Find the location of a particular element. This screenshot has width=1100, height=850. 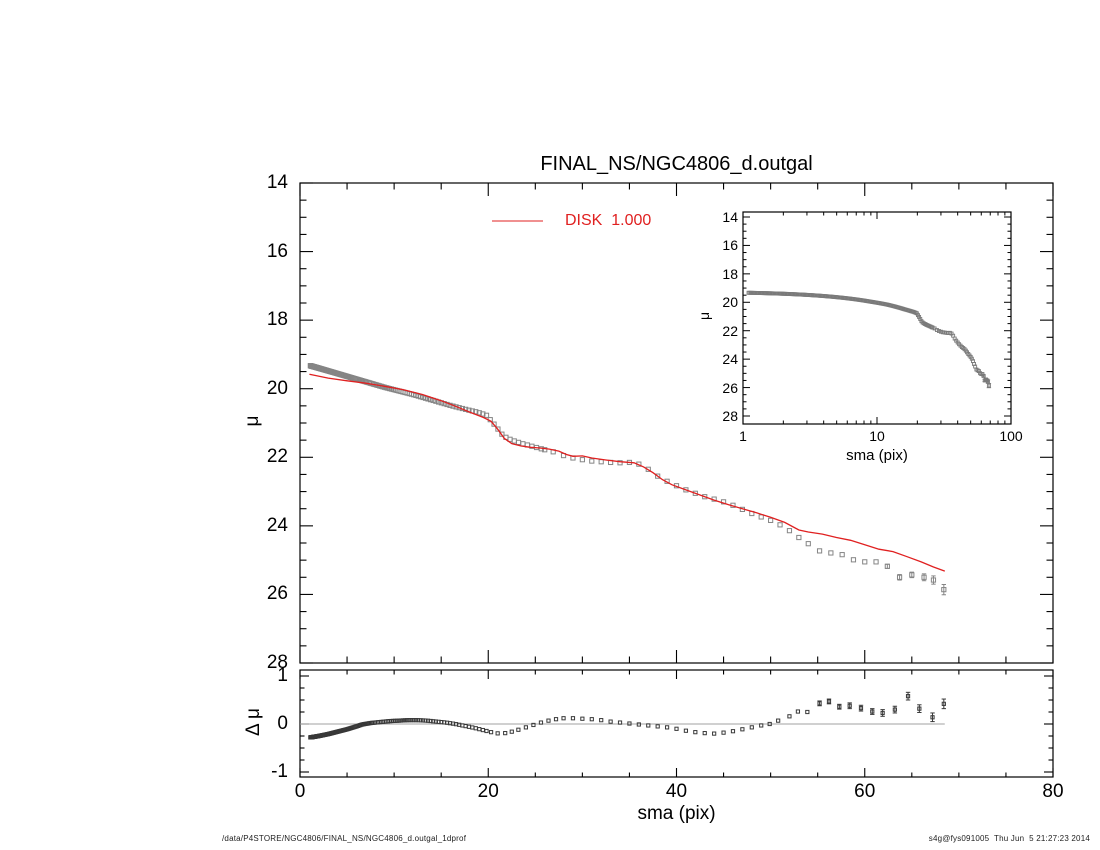

main-y-tick-label: 16 is located at coordinates (277, 251).